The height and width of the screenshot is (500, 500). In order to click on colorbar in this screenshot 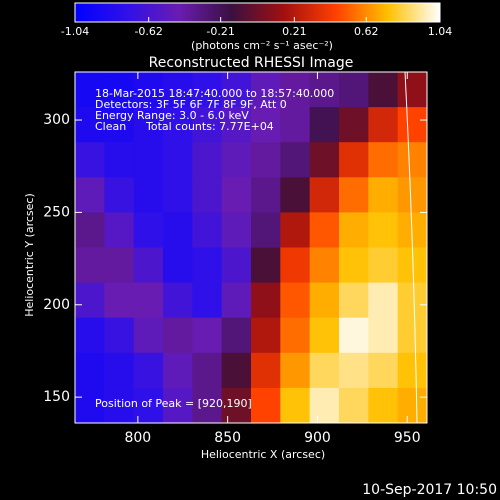, I will do `click(257, 12)`.